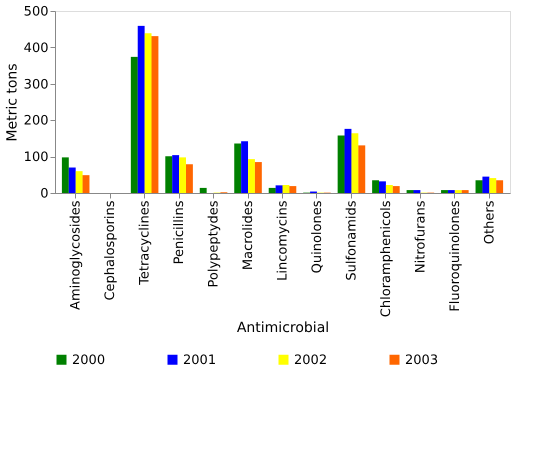  I want to click on x-tick-label: Chloramphenicols, so click(386, 259).